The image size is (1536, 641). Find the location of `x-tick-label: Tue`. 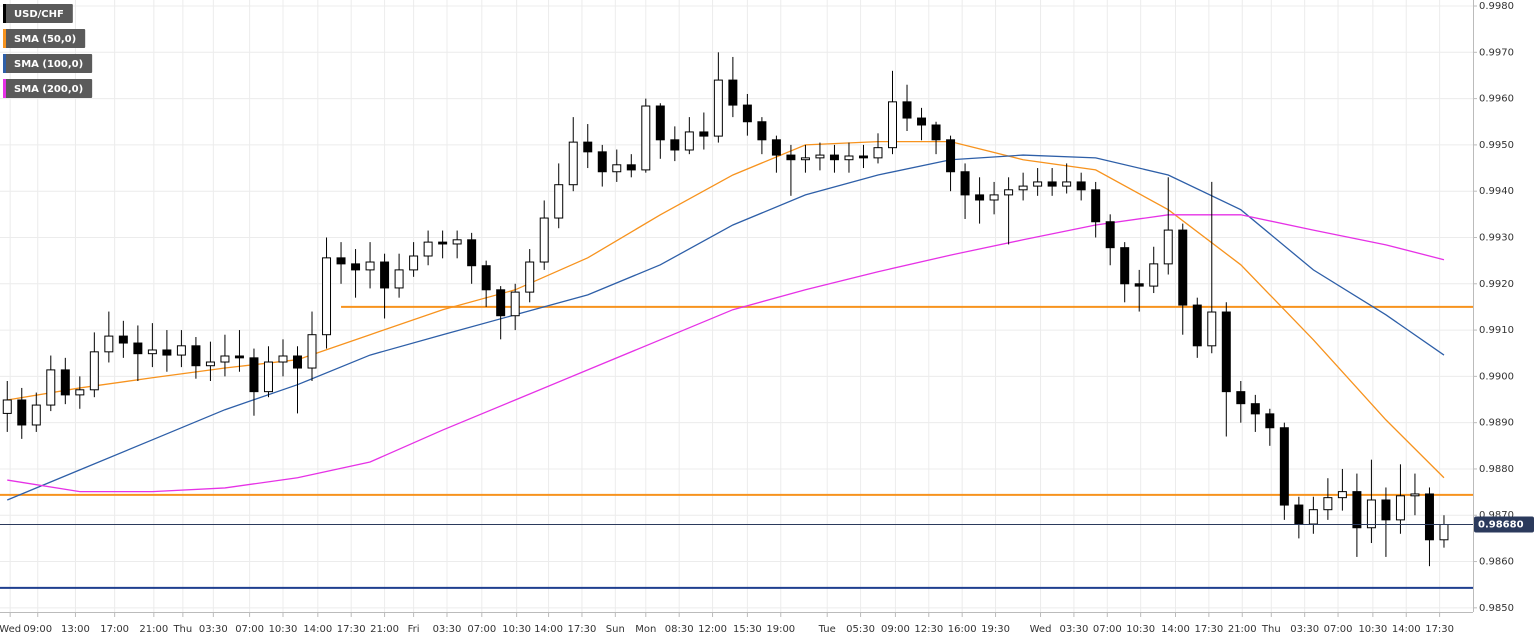

x-tick-label: Tue is located at coordinates (827, 629).